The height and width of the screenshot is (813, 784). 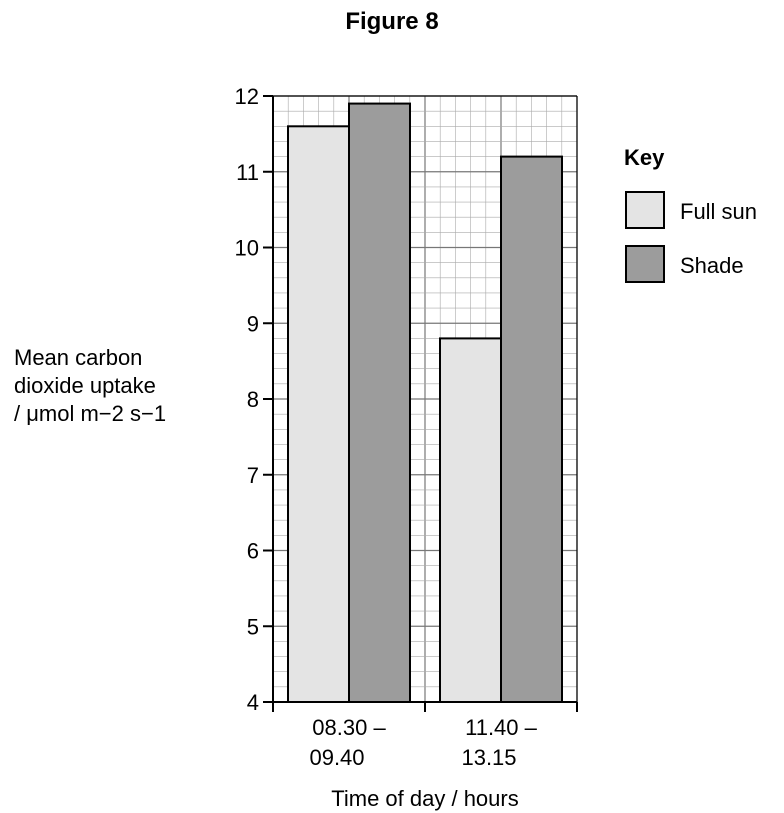 I want to click on x-tick-label-1-line-1: 08.30 –, so click(x=349, y=727).